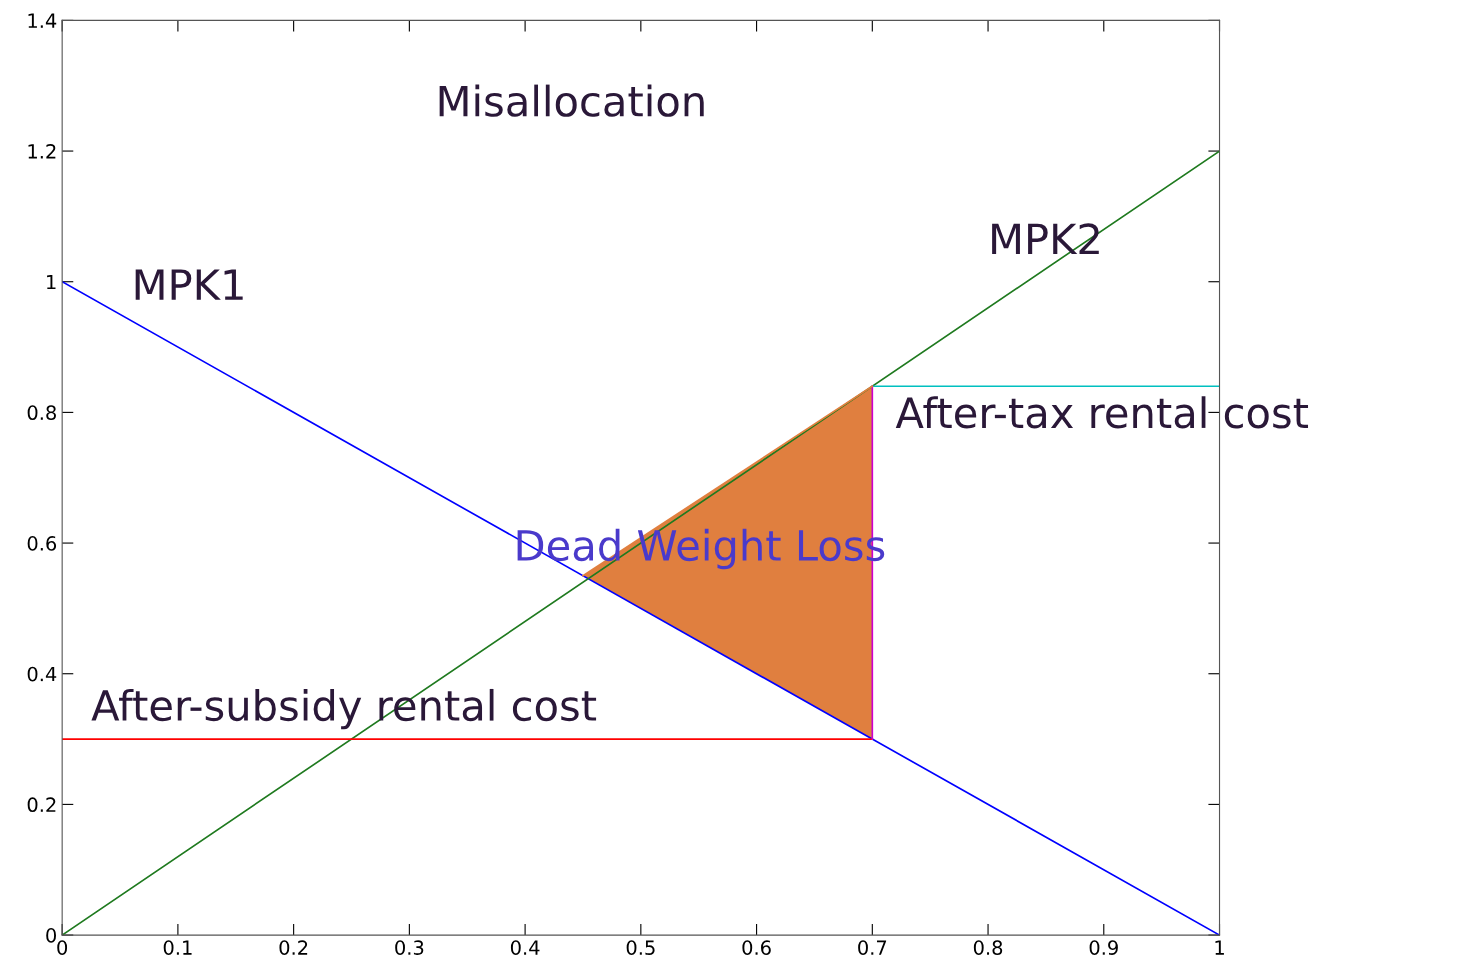 The image size is (1480, 971). Describe the element at coordinates (41, 413) in the screenshot. I see `y-tick-label: 0.8` at that location.